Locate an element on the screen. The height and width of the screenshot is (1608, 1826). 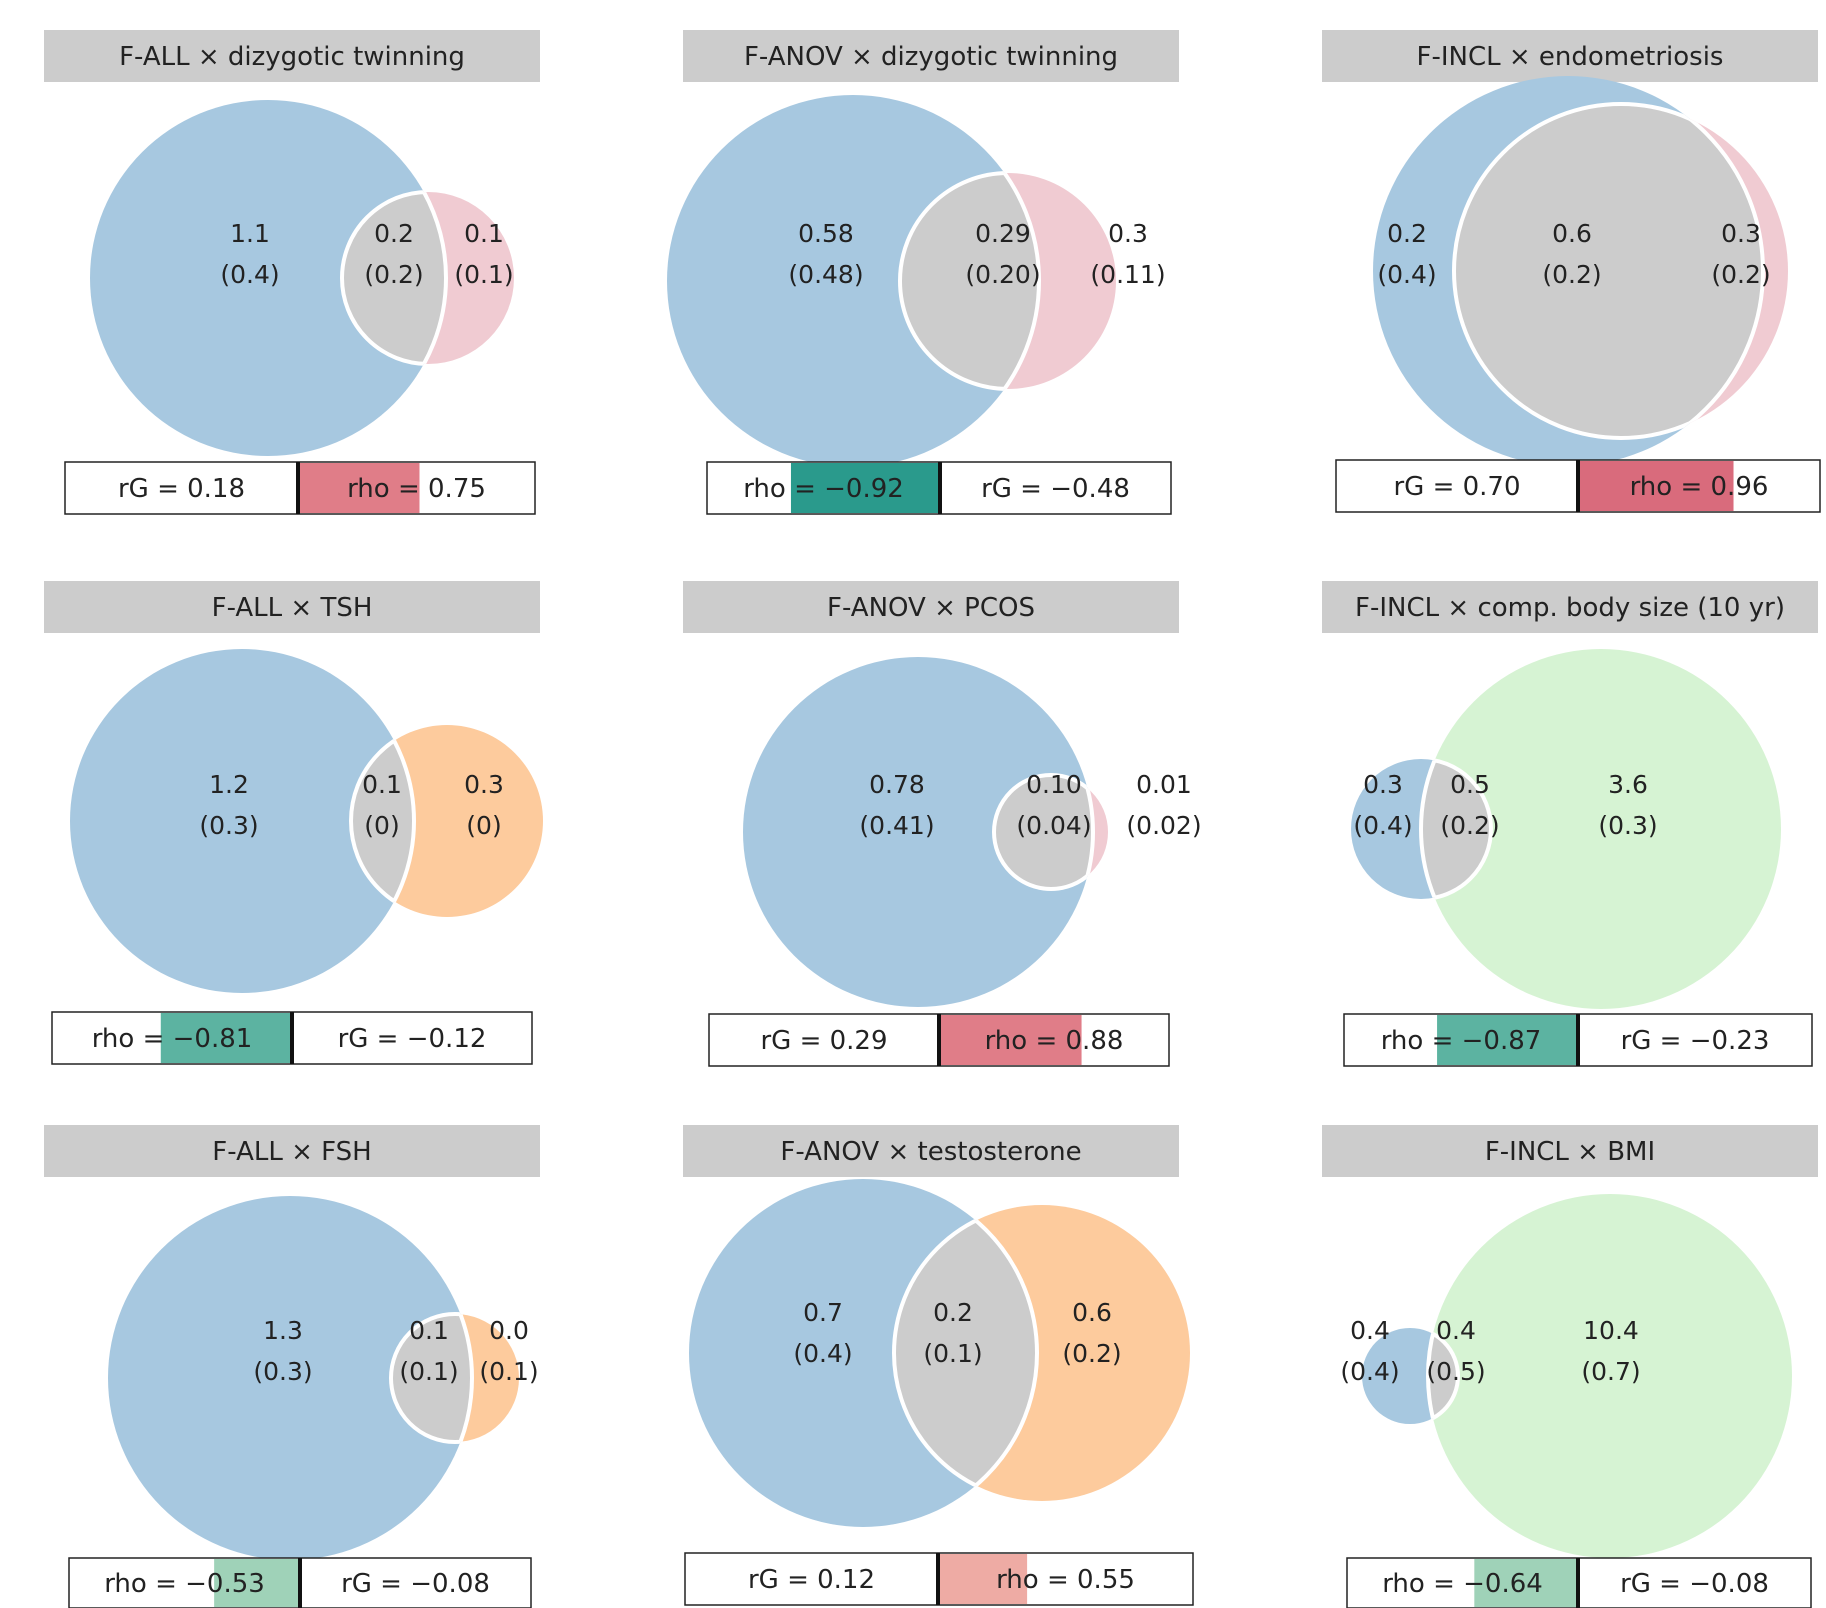
panel-title-6: F-INCL × comp. body size (10 yr) is located at coordinates (1570, 608).